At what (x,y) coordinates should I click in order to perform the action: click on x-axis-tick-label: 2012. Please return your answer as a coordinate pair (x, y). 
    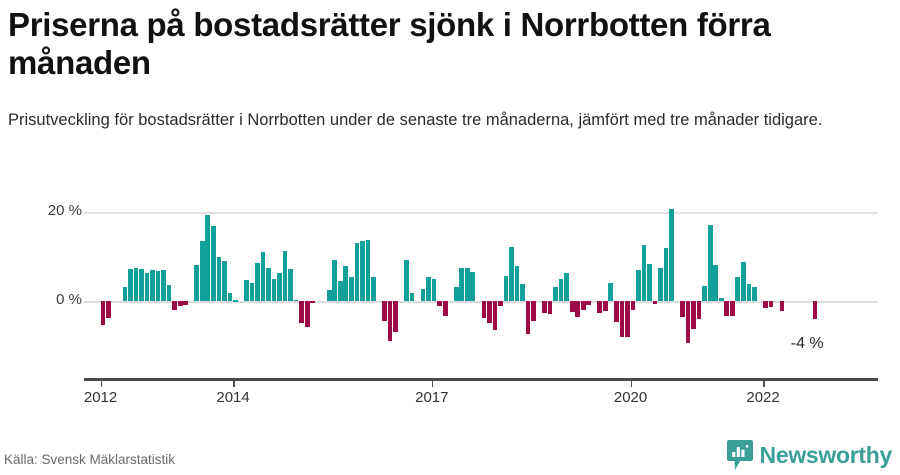
    Looking at the image, I should click on (100, 397).